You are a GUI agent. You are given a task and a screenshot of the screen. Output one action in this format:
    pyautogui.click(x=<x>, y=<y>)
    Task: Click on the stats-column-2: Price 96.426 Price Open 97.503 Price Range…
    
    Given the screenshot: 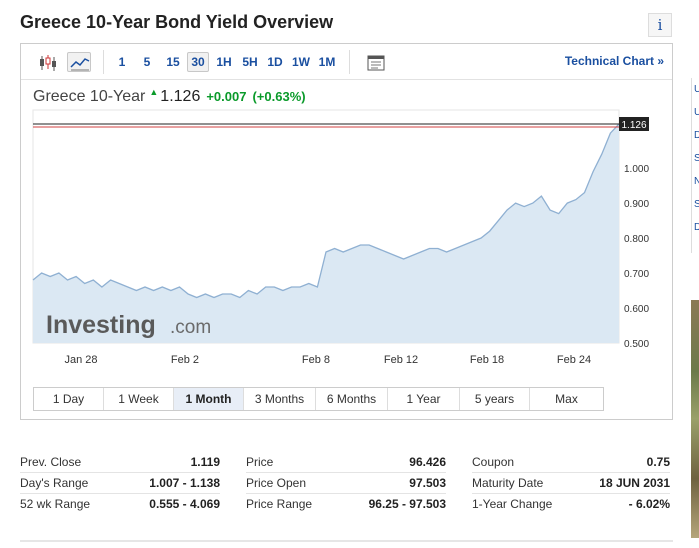 What is the action you would take?
    pyautogui.click(x=346, y=483)
    